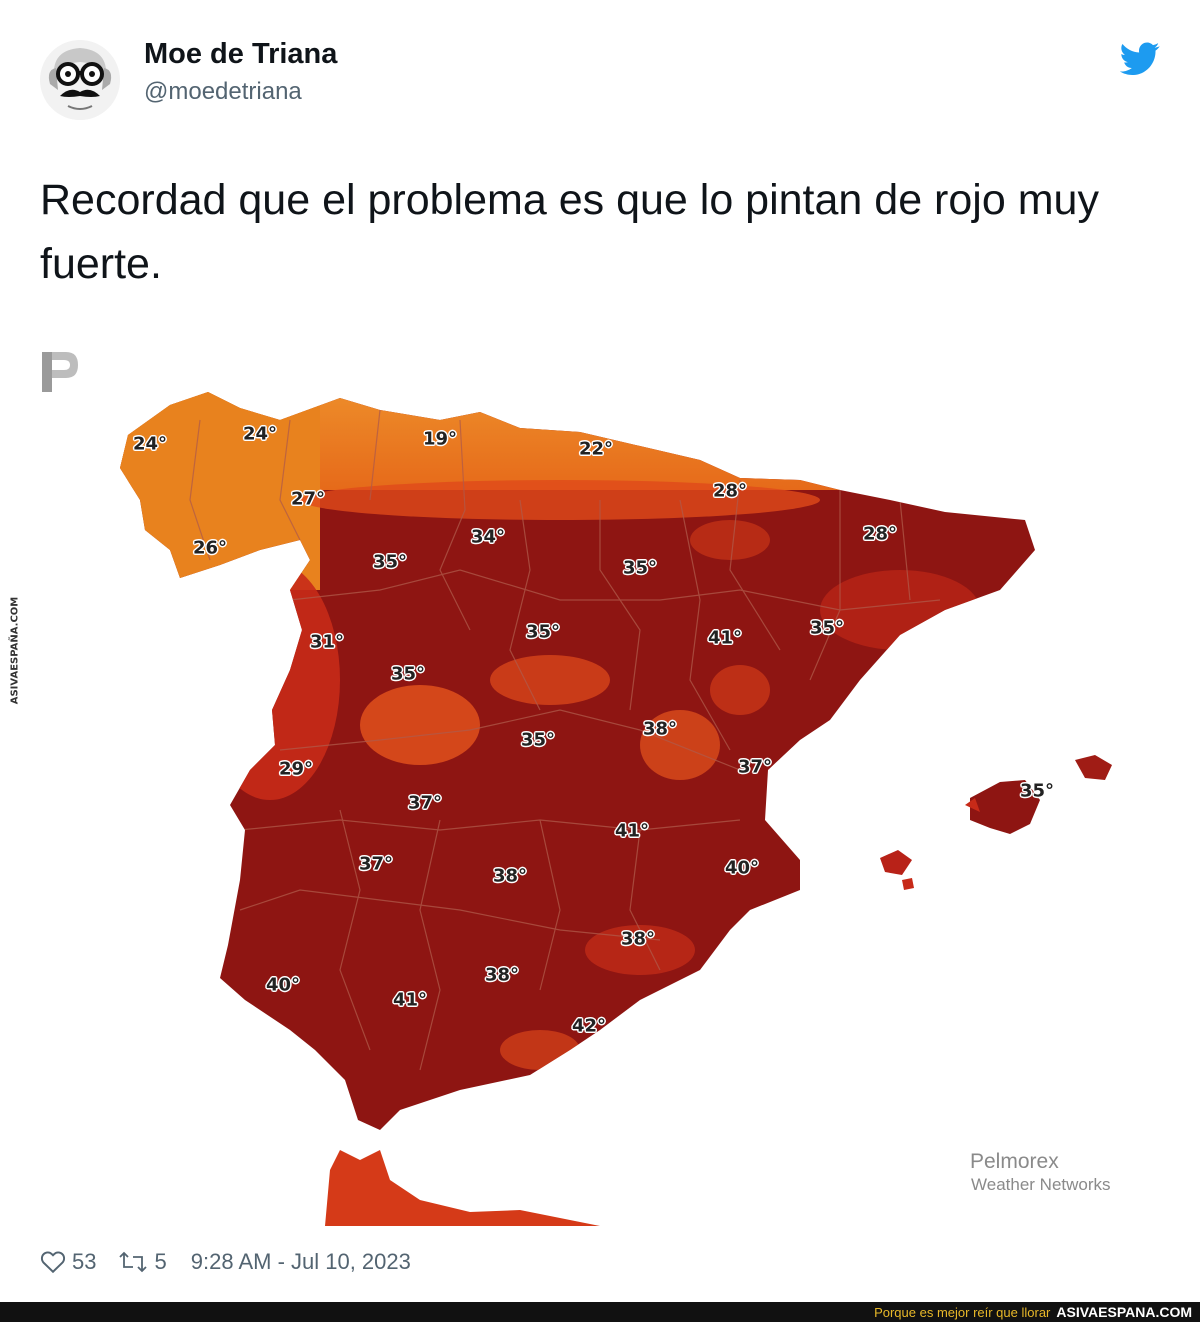 This screenshot has height=1322, width=1200. What do you see at coordinates (896, 862) in the screenshot?
I see `ibiza` at bounding box center [896, 862].